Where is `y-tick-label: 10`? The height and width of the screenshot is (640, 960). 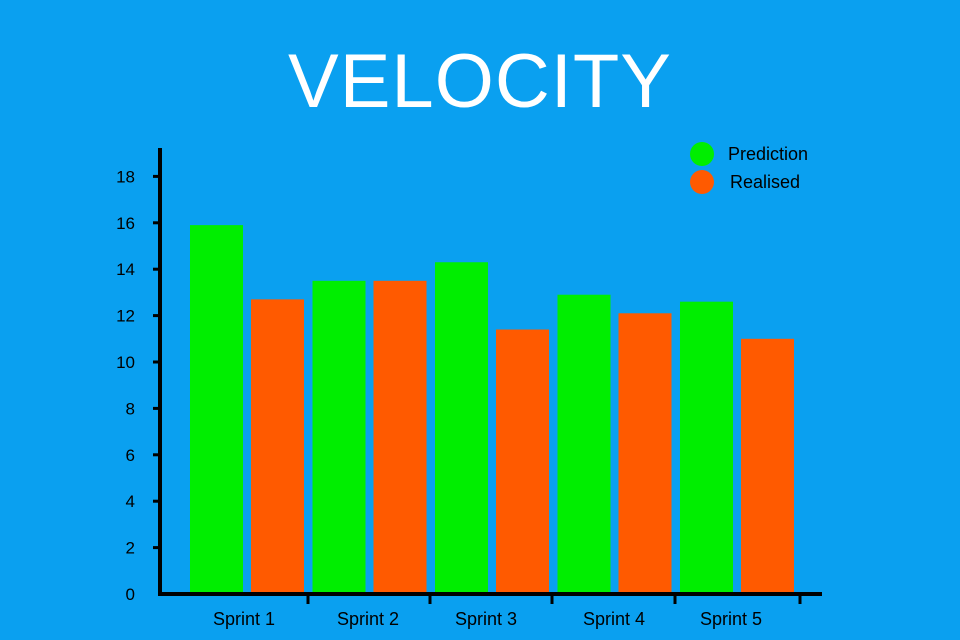
y-tick-label: 10 is located at coordinates (125, 362).